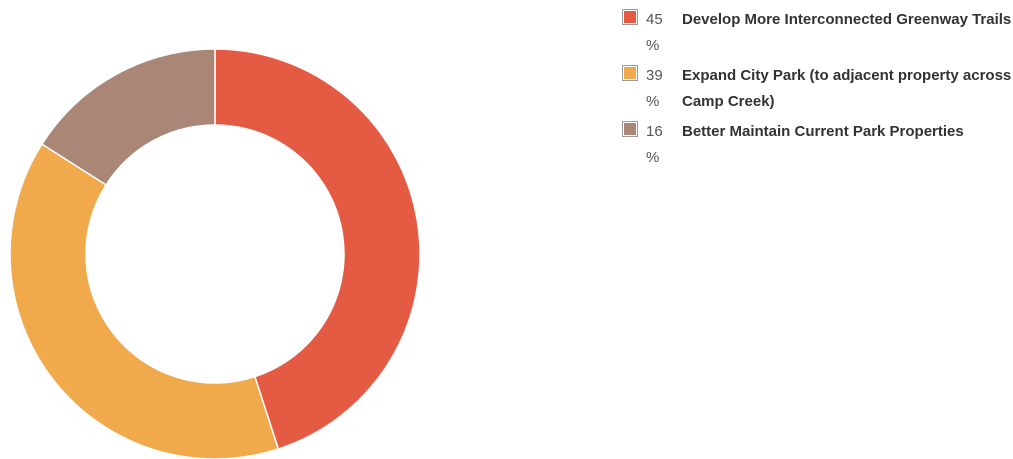 This screenshot has width=1013, height=459. Describe the element at coordinates (128, 117) in the screenshot. I see `slice-maintain-parks` at that location.